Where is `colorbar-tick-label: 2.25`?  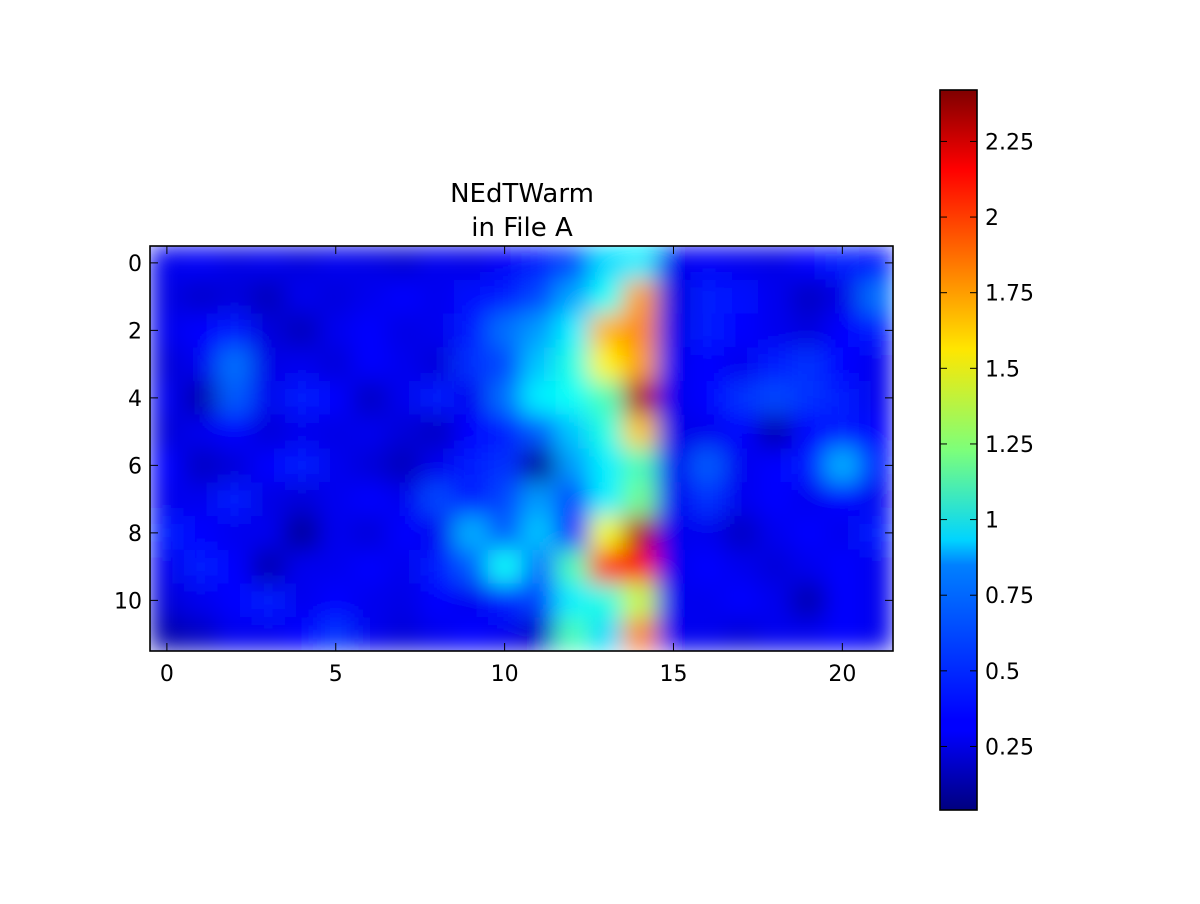 colorbar-tick-label: 2.25 is located at coordinates (1009, 142).